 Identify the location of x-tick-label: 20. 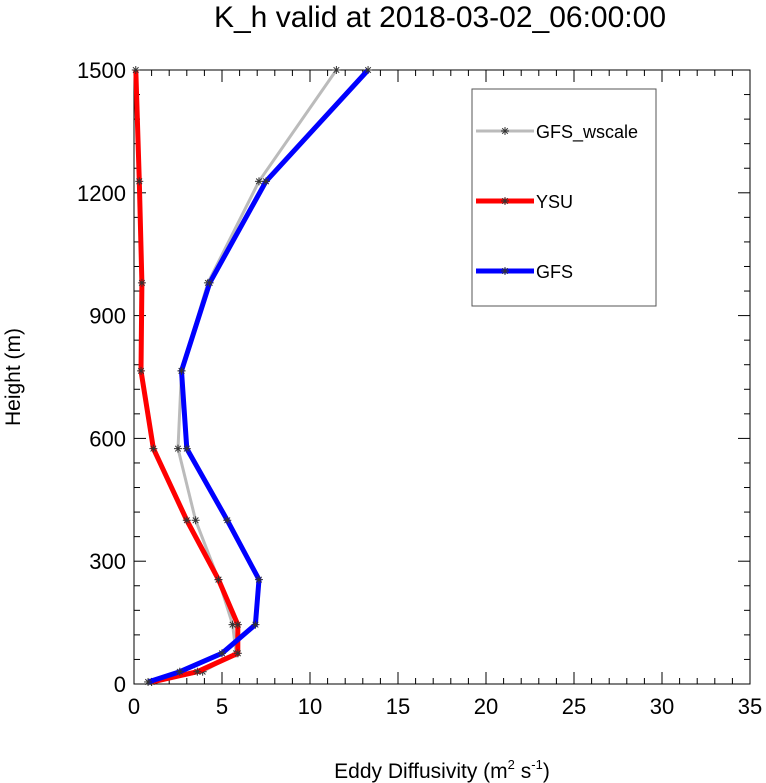
(486, 706).